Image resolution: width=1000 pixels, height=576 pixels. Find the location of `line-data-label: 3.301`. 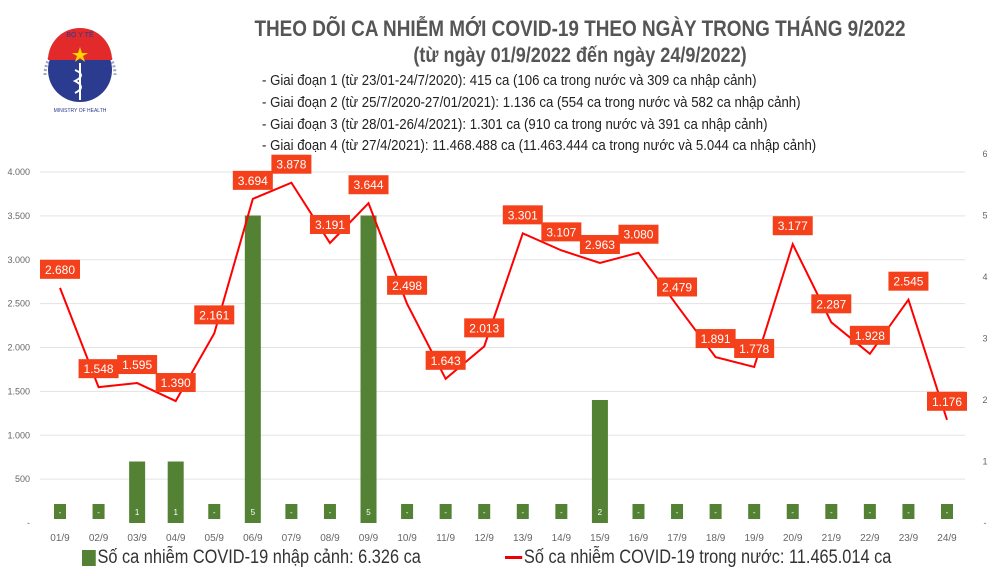

line-data-label: 3.301 is located at coordinates (523, 215).